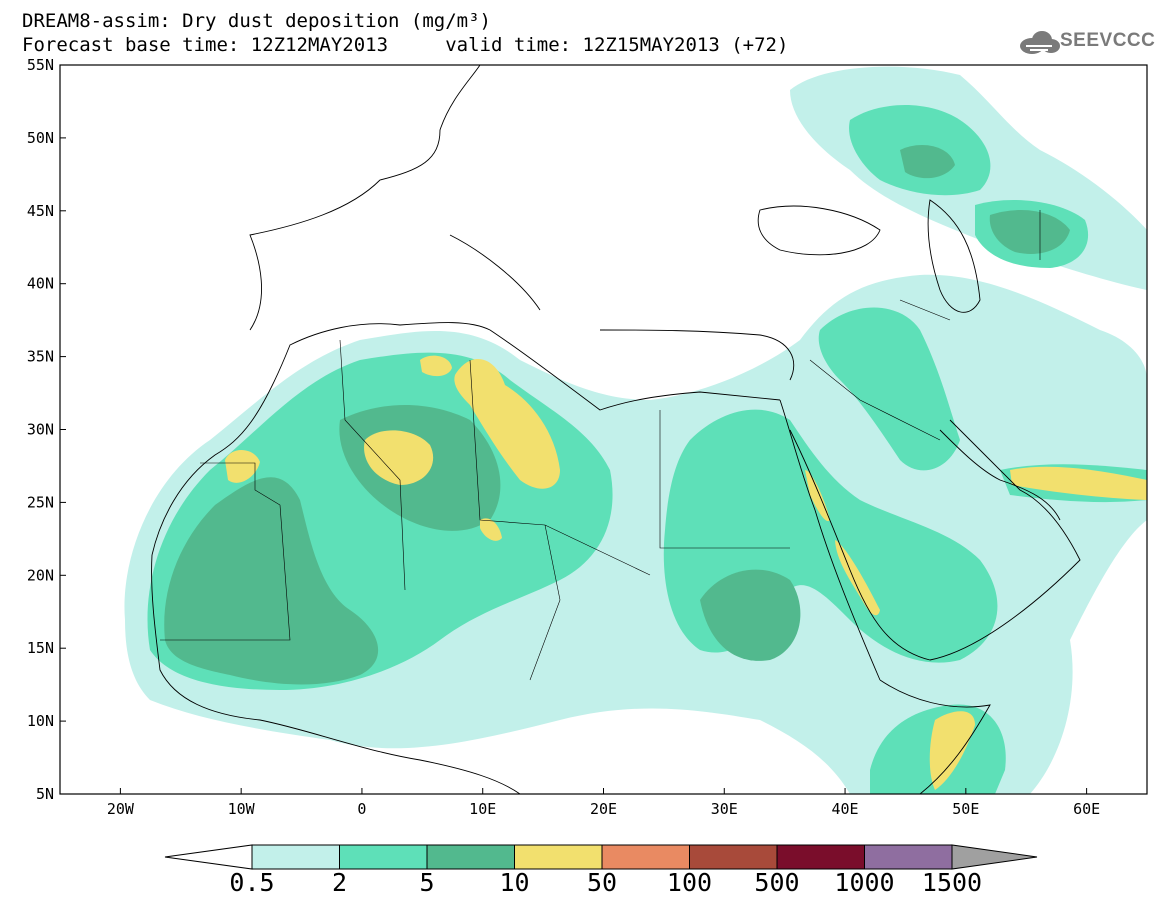 This screenshot has width=1165, height=907. I want to click on colorbar, so click(601, 857).